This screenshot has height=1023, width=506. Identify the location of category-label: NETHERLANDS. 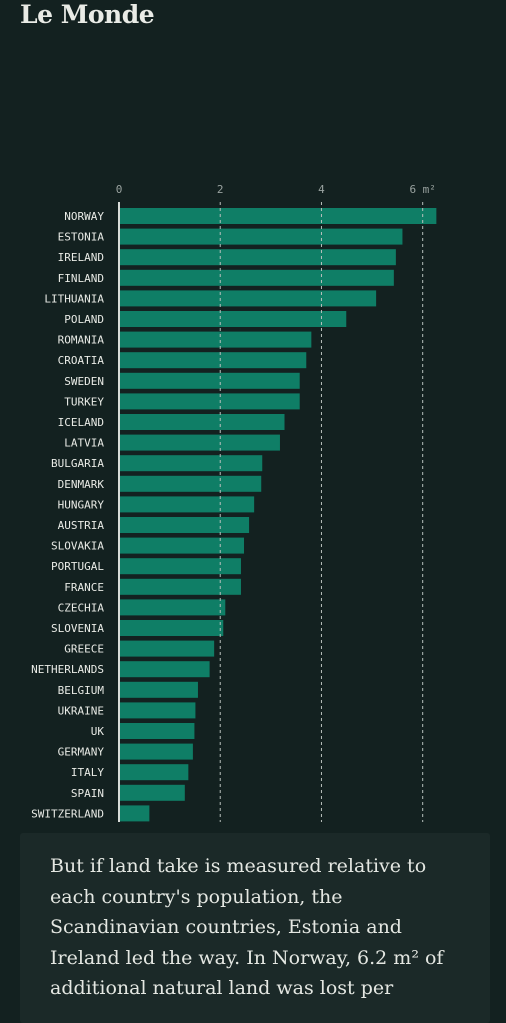
(67, 669).